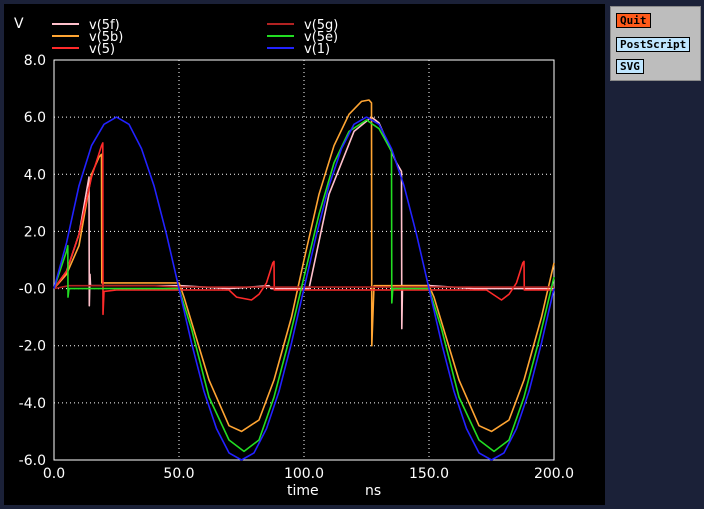 The width and height of the screenshot is (704, 509). What do you see at coordinates (32, 347) in the screenshot?
I see `y-tick-label: -2.0` at bounding box center [32, 347].